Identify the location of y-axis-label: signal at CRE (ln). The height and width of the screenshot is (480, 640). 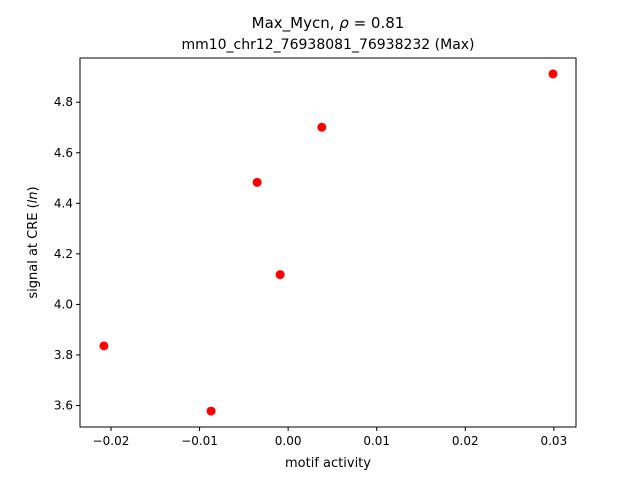
(33, 242).